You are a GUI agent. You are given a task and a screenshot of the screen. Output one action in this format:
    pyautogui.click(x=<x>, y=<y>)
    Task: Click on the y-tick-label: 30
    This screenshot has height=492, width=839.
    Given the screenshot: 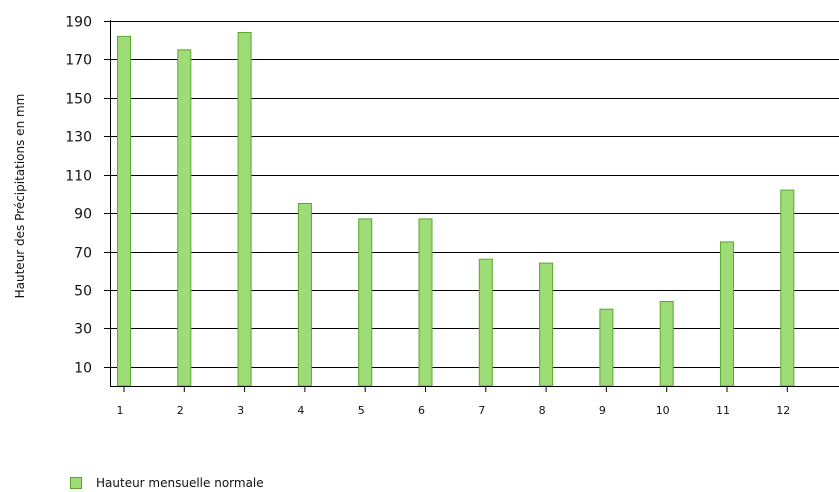 What is the action you would take?
    pyautogui.click(x=83, y=330)
    